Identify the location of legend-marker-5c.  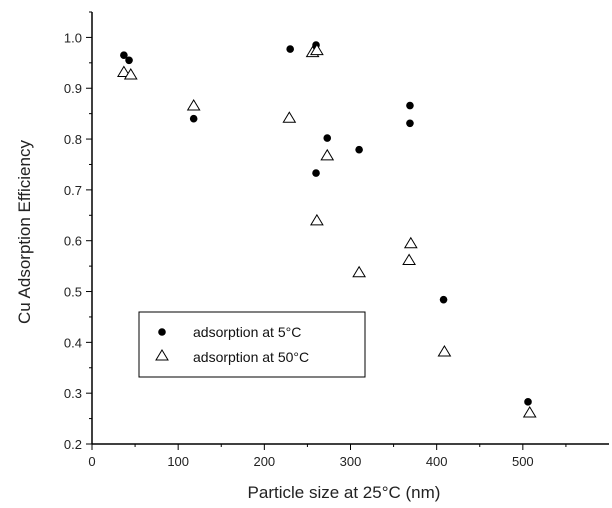
(162, 332).